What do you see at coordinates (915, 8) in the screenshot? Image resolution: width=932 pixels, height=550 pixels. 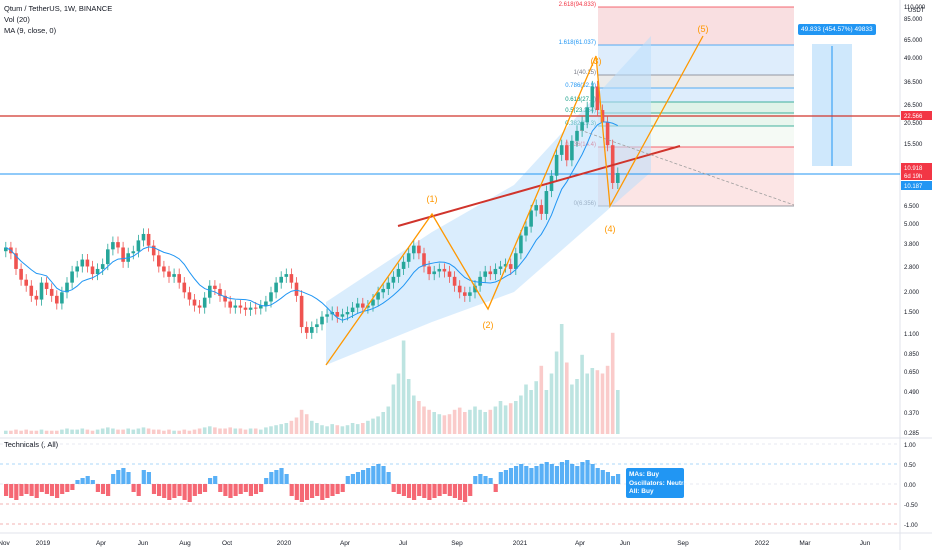 I see `price-tick: 110.000` at bounding box center [915, 8].